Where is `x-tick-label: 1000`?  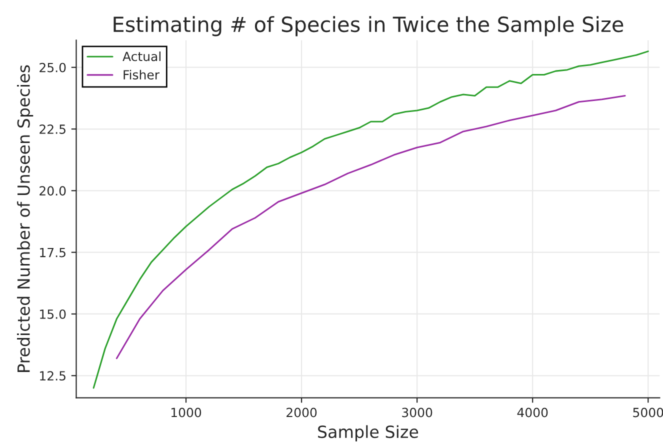 x-tick-label: 1000 is located at coordinates (186, 413).